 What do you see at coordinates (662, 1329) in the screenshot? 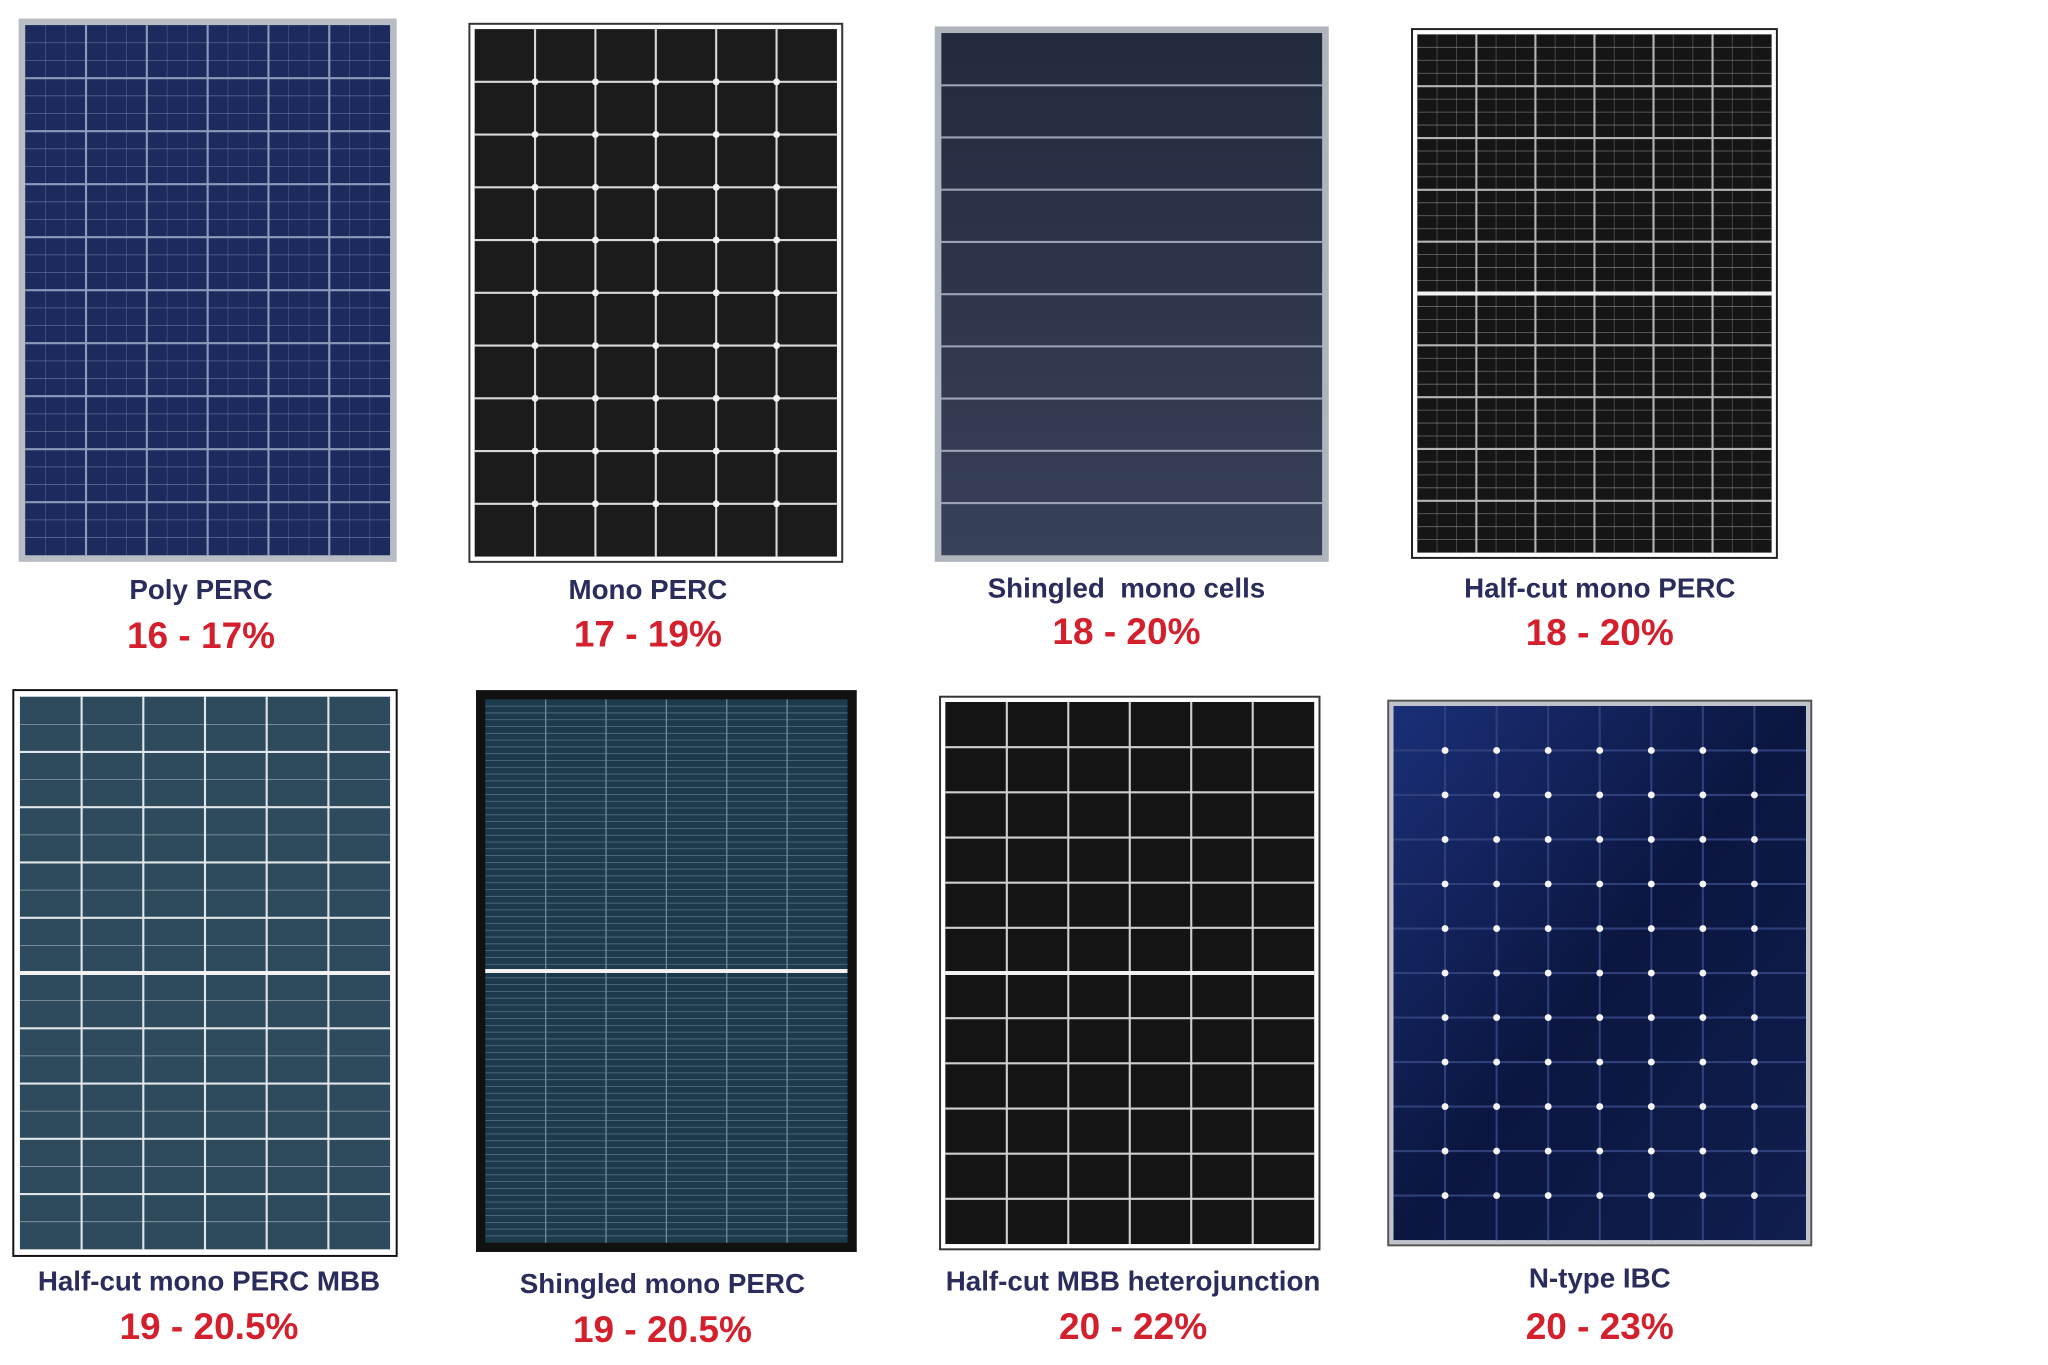
I see `panel-efficiency: 19 - 20.5%` at bounding box center [662, 1329].